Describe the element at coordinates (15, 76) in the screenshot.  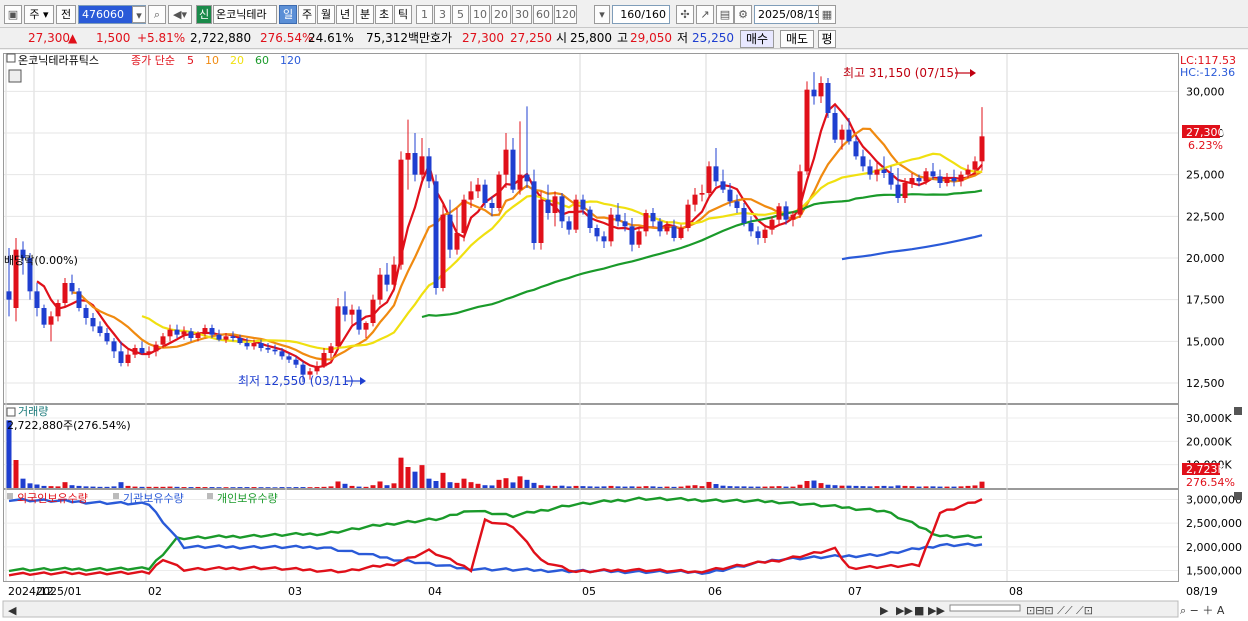
I see `table-toggle-icon` at that location.